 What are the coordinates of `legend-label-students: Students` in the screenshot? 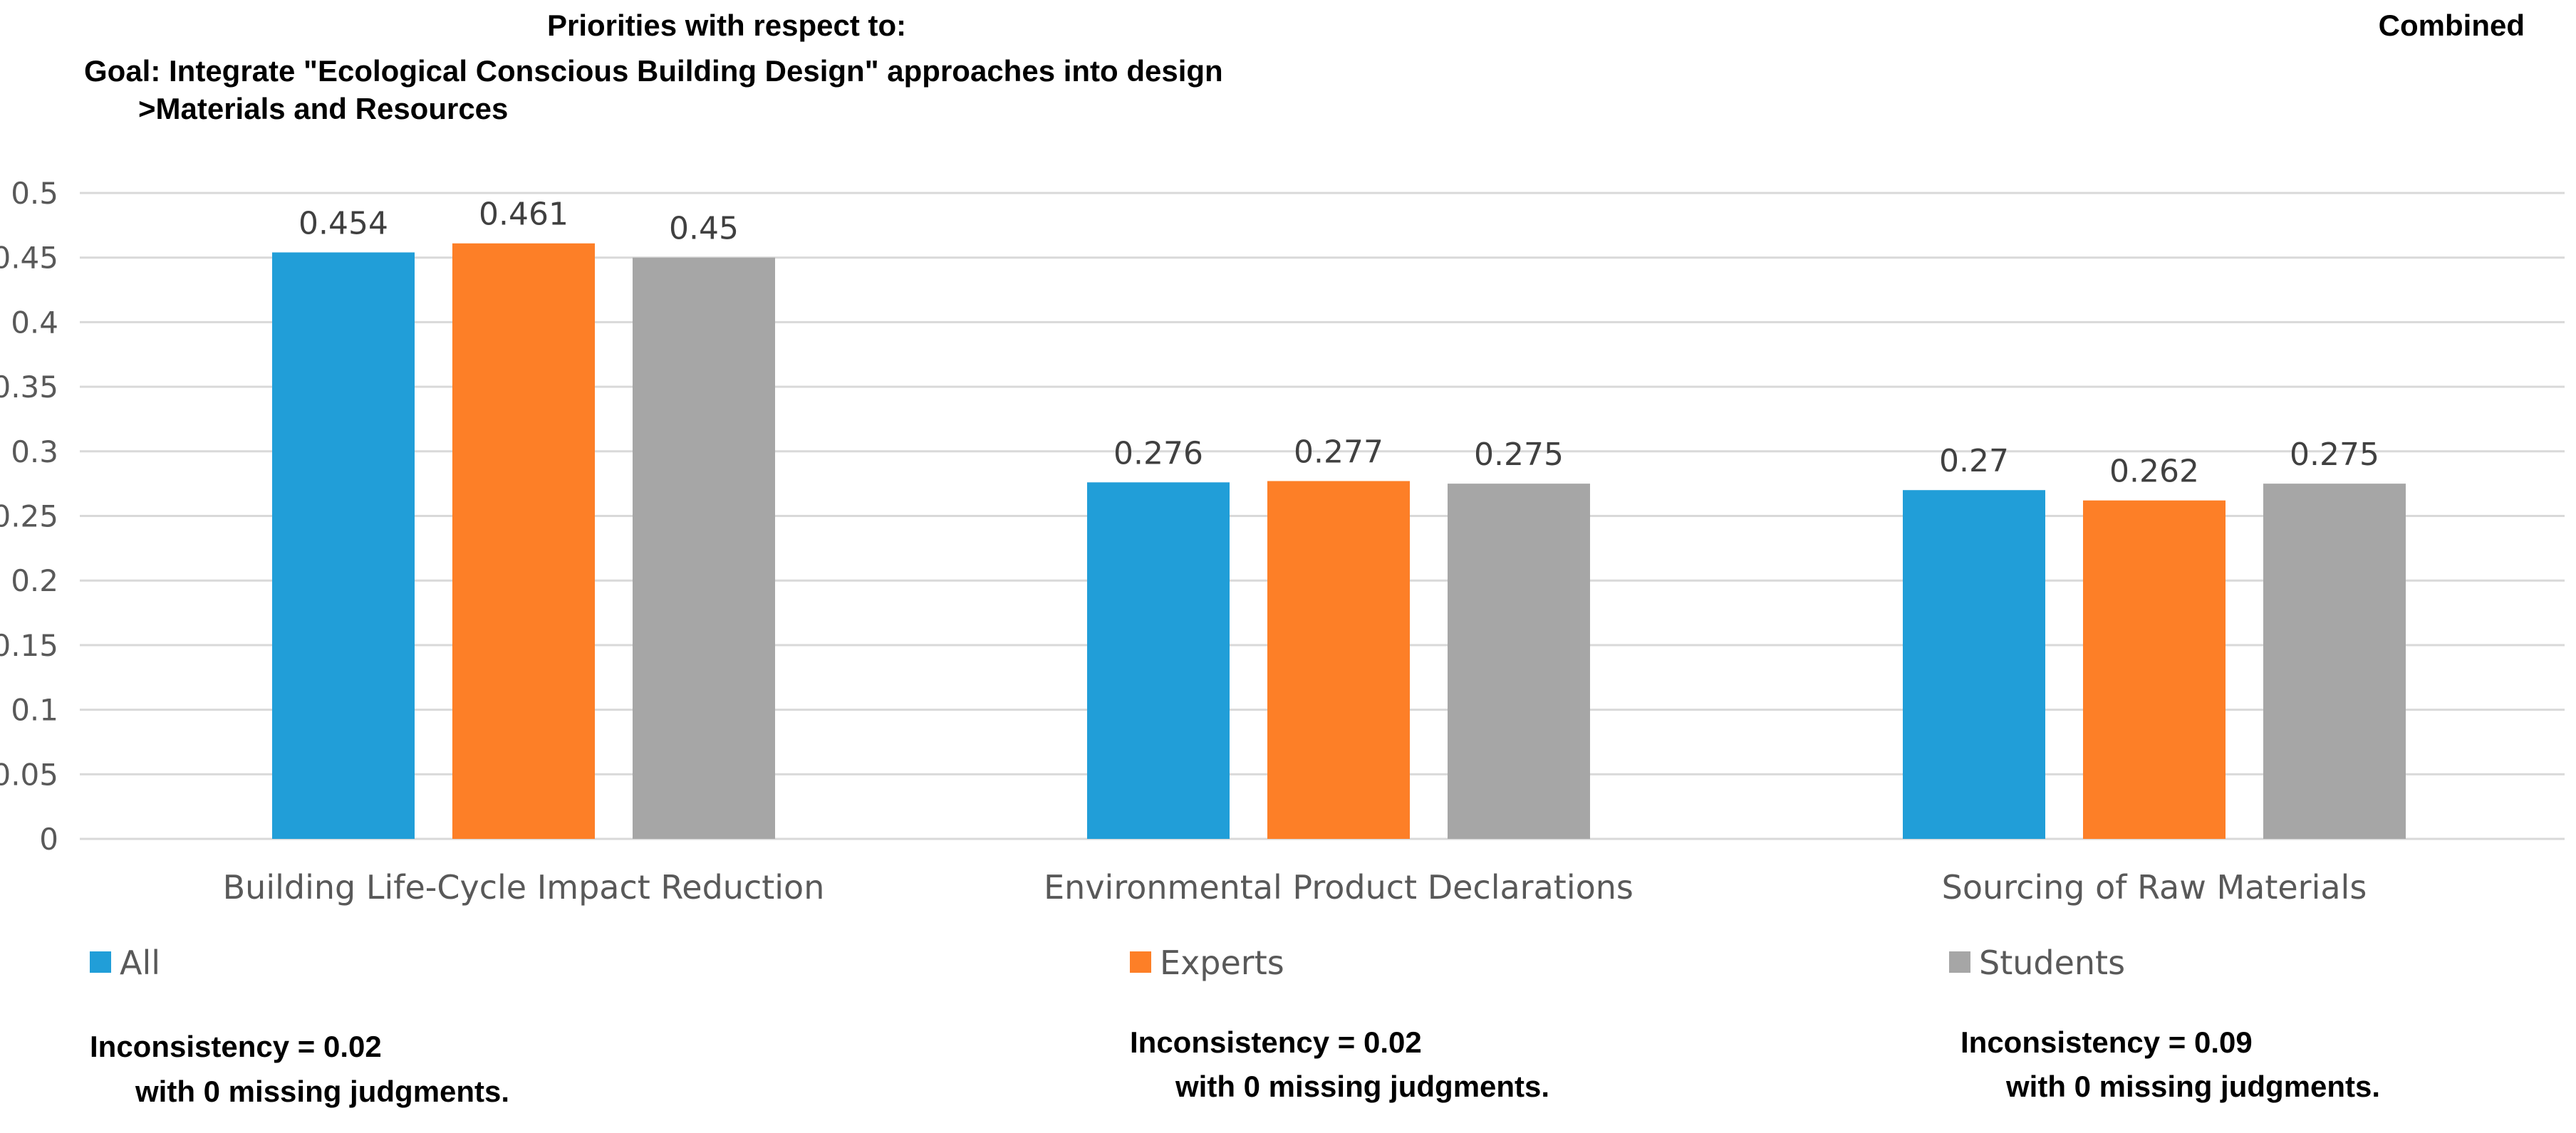 It's located at (2052, 963).